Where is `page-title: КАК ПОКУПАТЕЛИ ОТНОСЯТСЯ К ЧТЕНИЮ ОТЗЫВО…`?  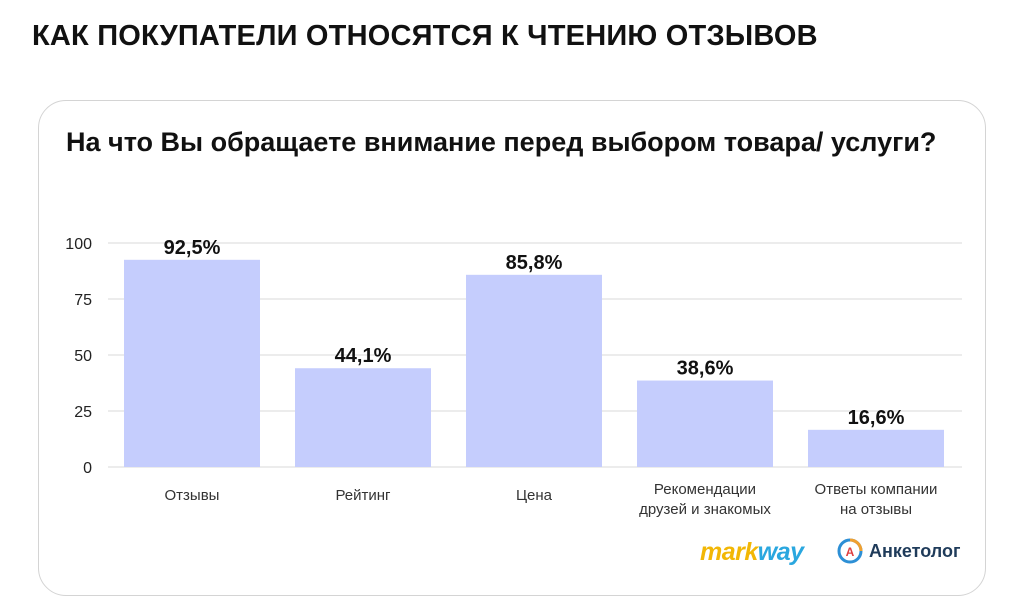 page-title: КАК ПОКУПАТЕЛИ ОТНОСЯТСЯ К ЧТЕНИЮ ОТЗЫВО… is located at coordinates (425, 36).